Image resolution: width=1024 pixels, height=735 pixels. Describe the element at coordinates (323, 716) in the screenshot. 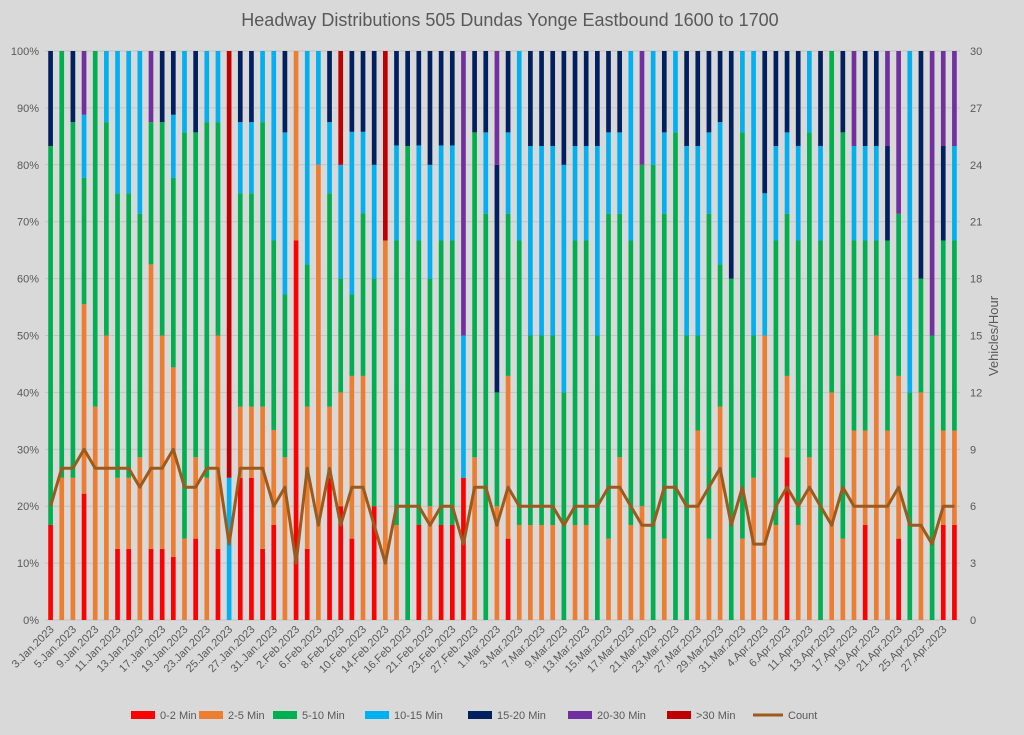

I see `legend-label: 5-10 Min` at that location.